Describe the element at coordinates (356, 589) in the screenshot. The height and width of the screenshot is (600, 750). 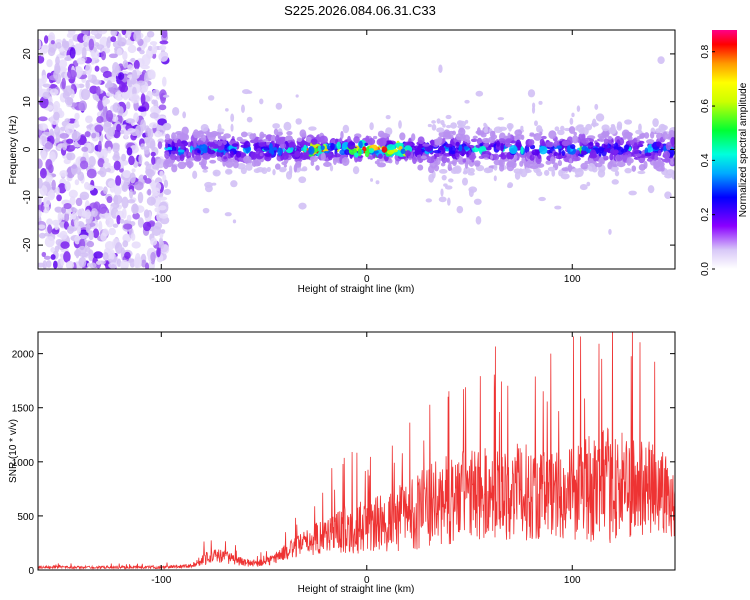
I see `snr-xlabel: Height of straight line (km)` at that location.